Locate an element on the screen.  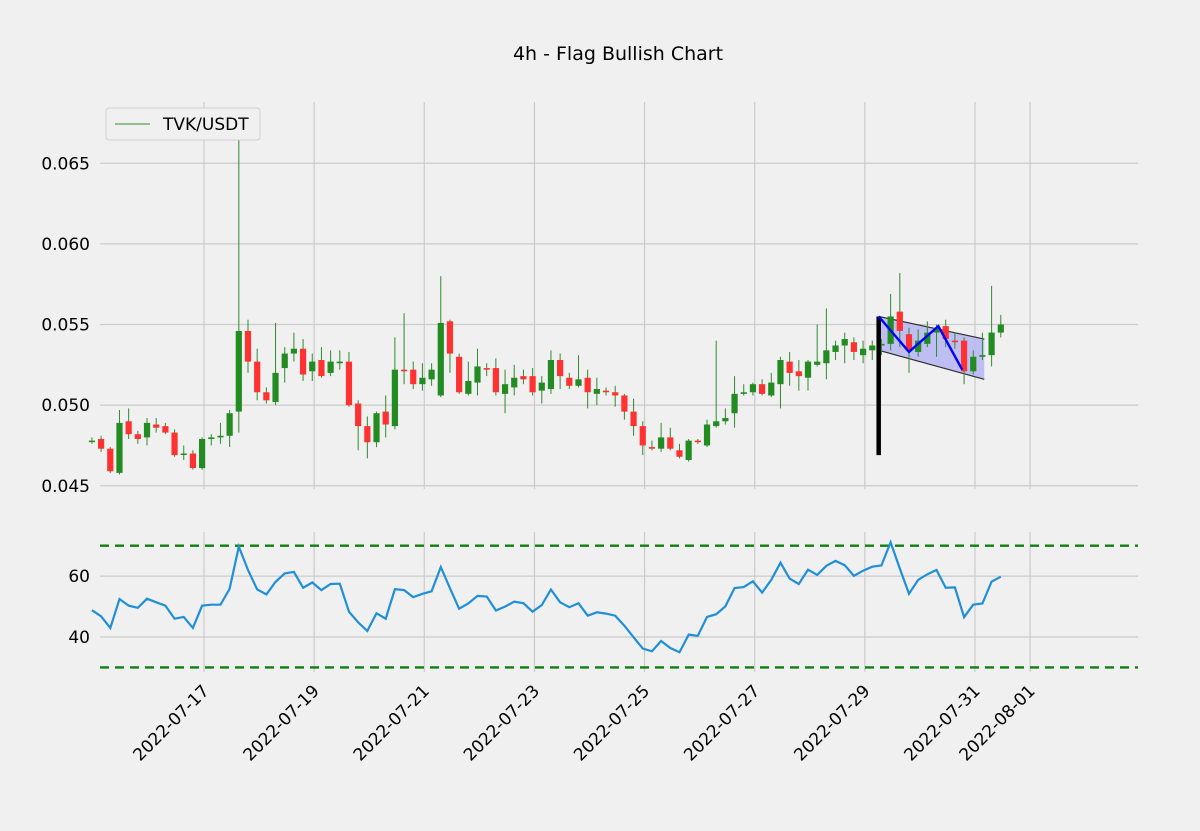
price-y-tick-label: 0.065 is located at coordinates (65, 164).